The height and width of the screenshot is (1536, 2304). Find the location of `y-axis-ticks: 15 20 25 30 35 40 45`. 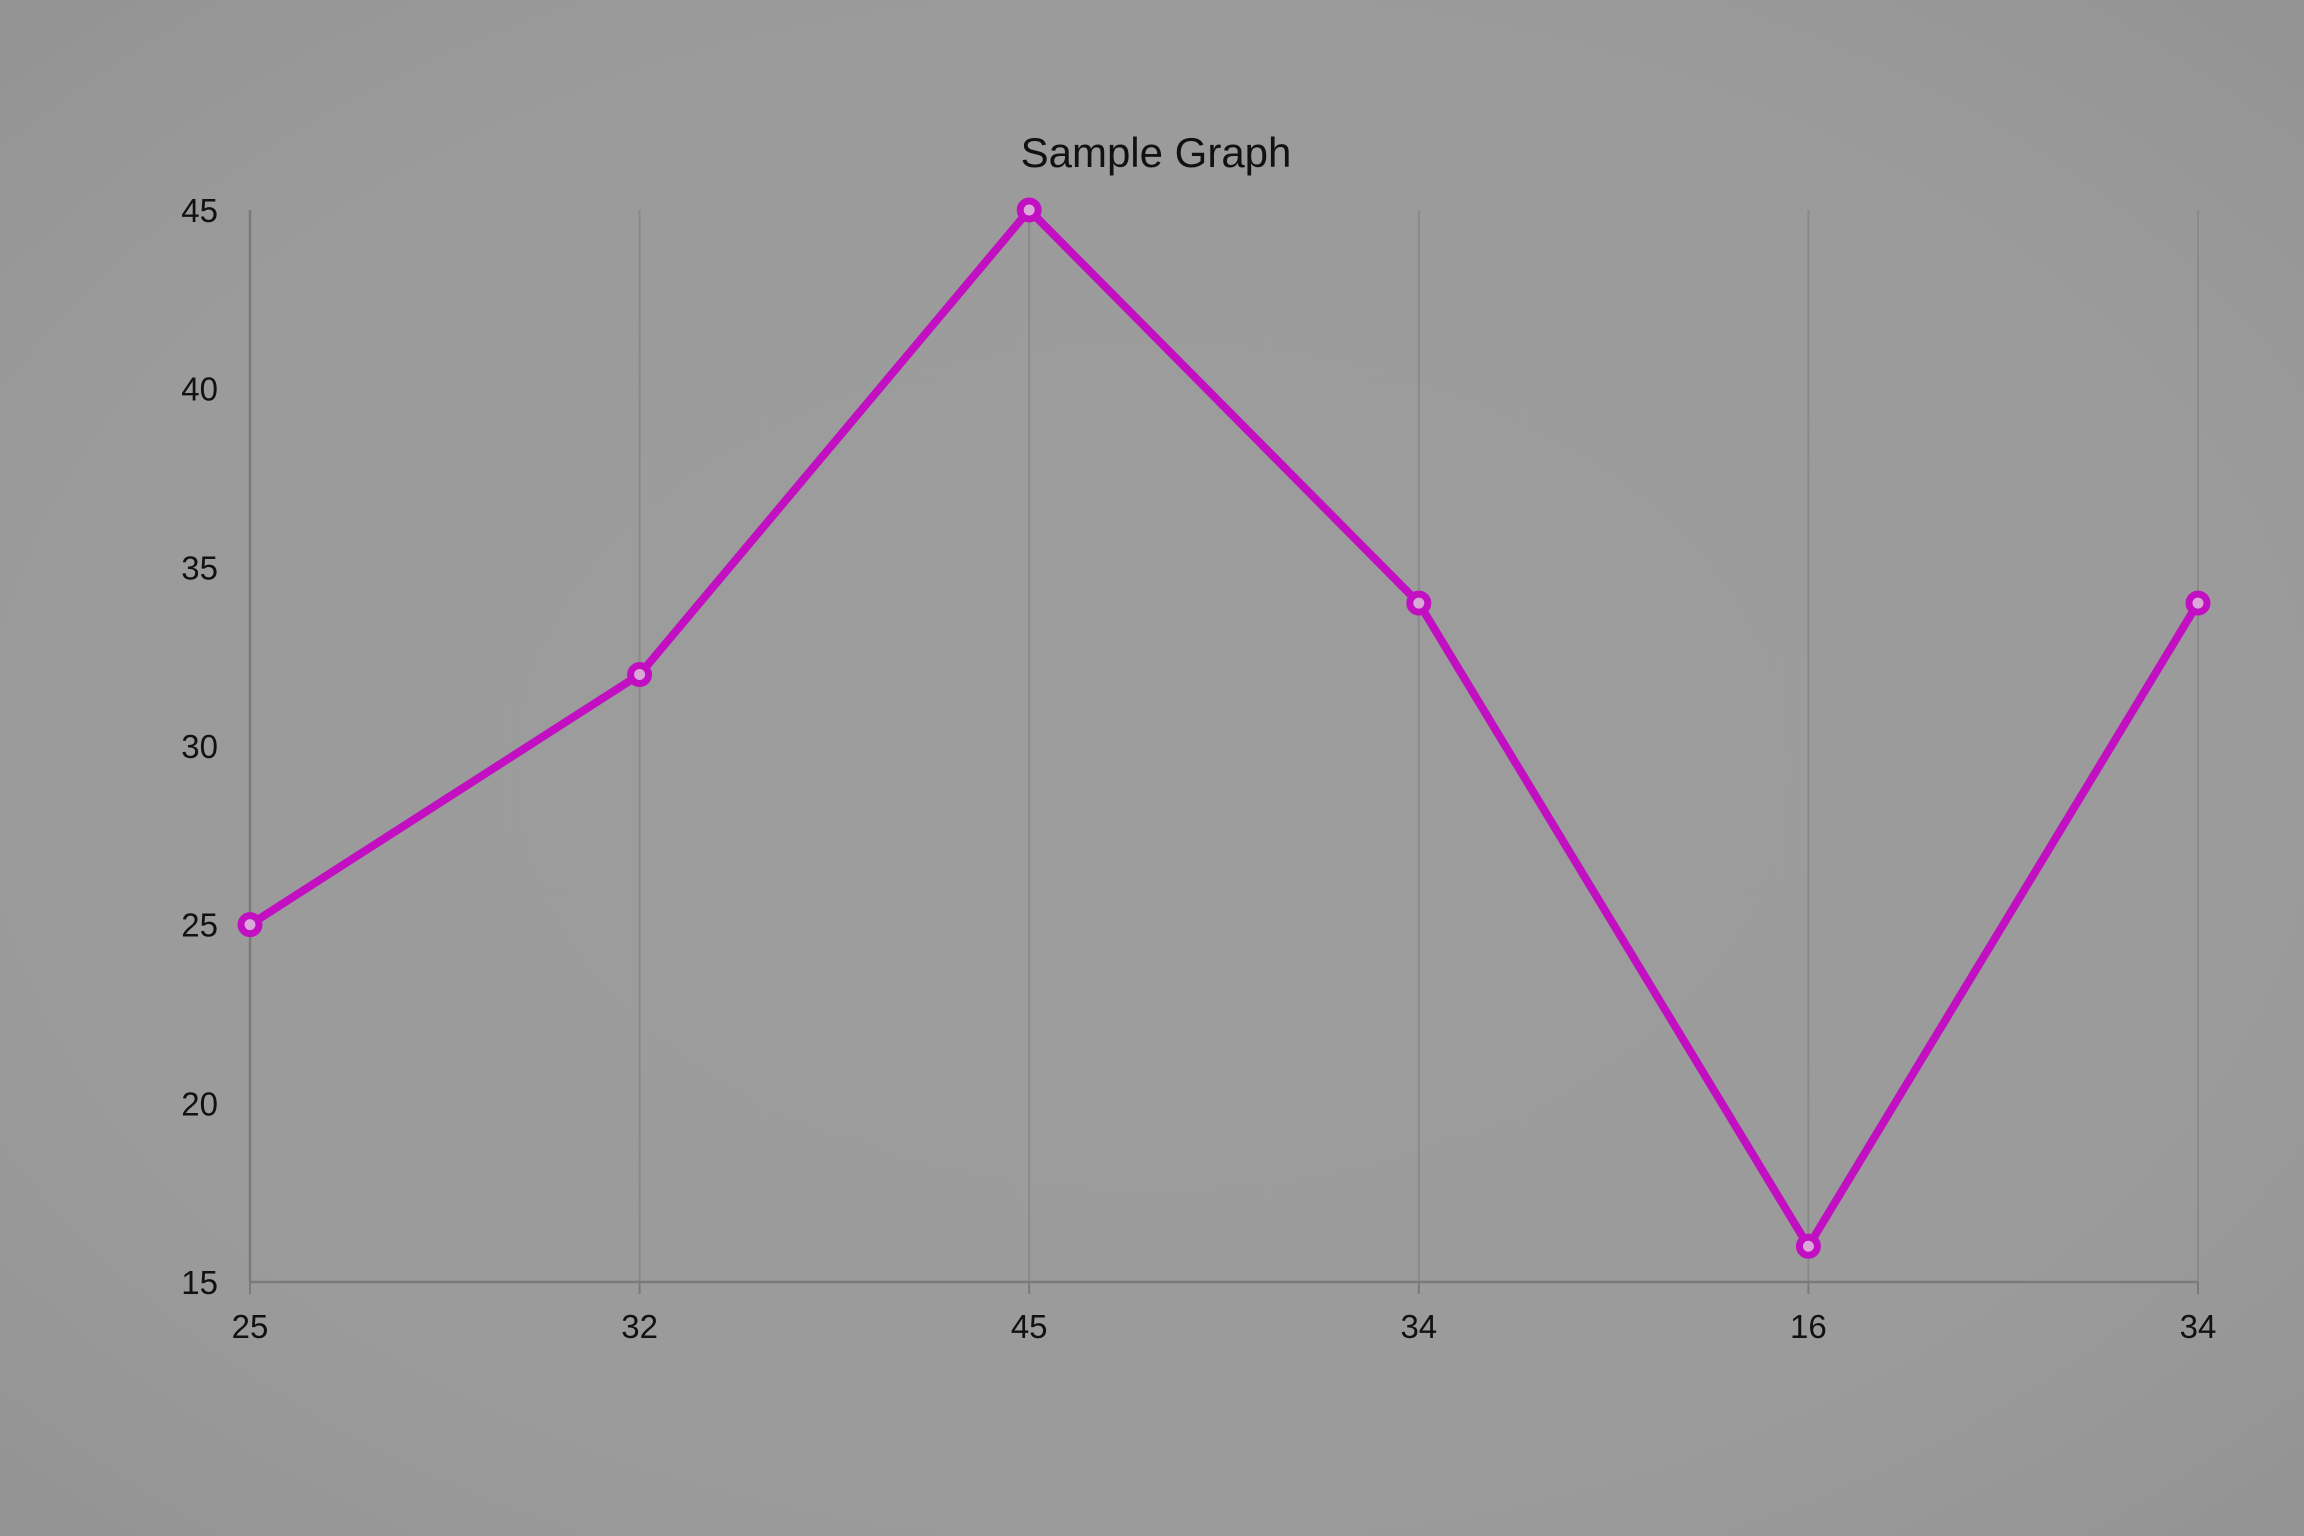

y-axis-ticks: 15 20 25 30 35 40 45 is located at coordinates (199, 746).